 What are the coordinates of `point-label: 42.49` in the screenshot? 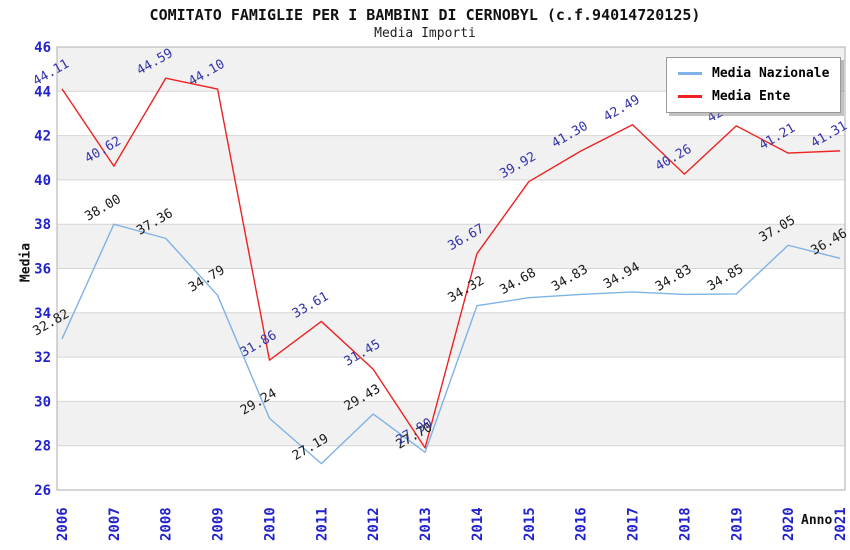 It's located at (621, 108).